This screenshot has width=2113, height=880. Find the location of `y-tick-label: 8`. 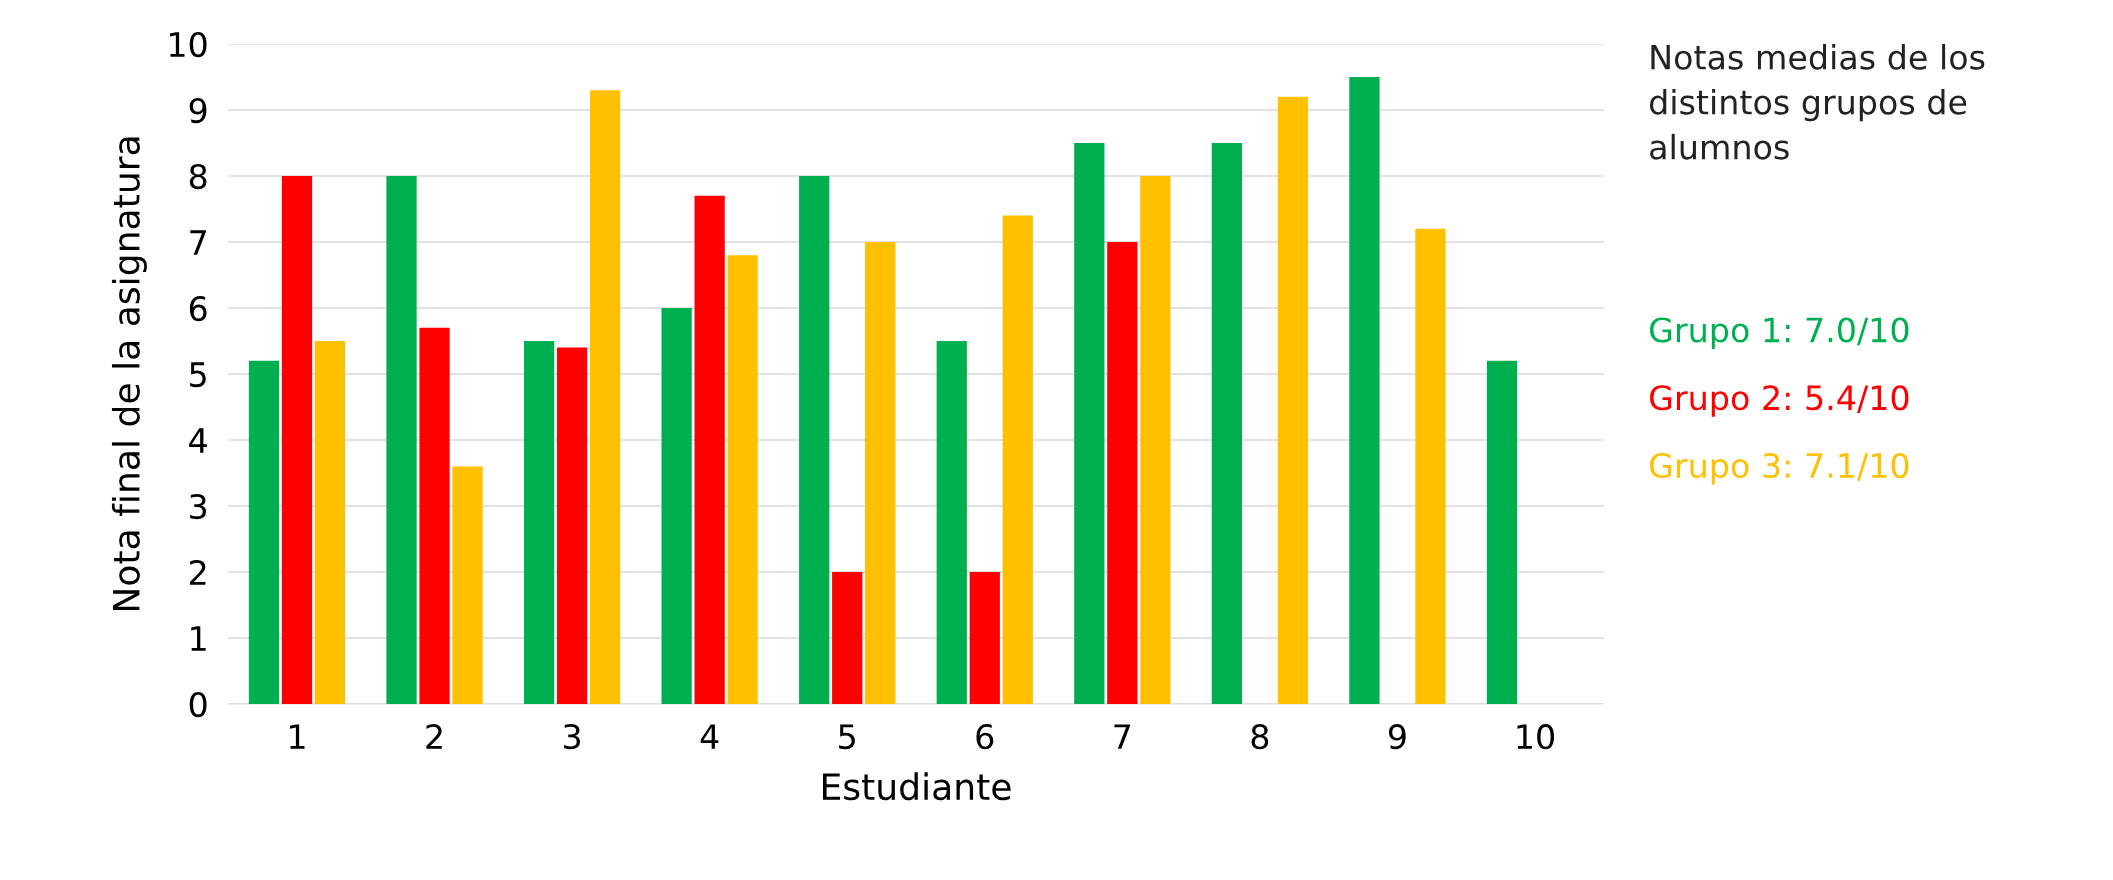

y-tick-label: 8 is located at coordinates (198, 176).